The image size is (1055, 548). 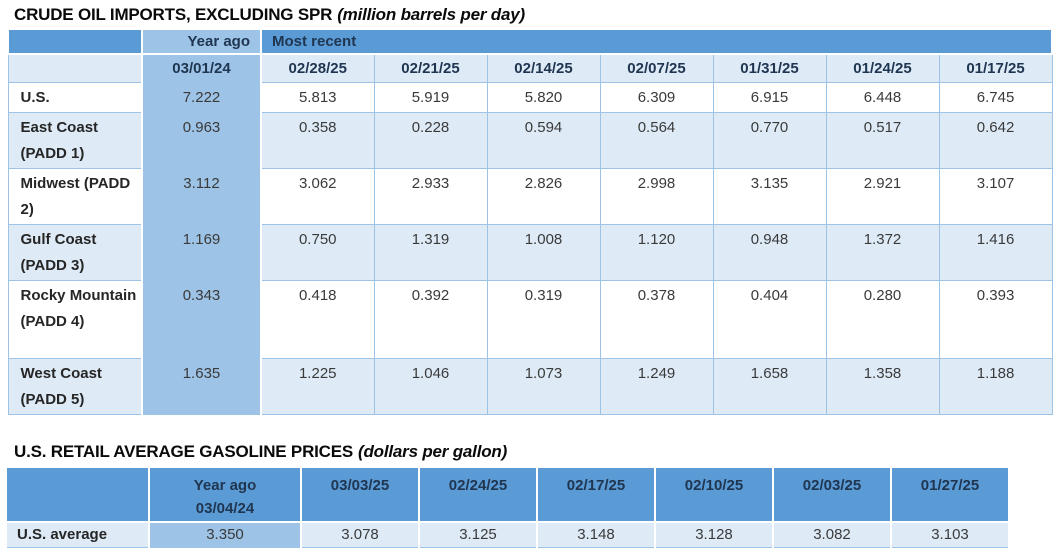 I want to click on year-ago-value-cell: 1.635, so click(x=201, y=386).